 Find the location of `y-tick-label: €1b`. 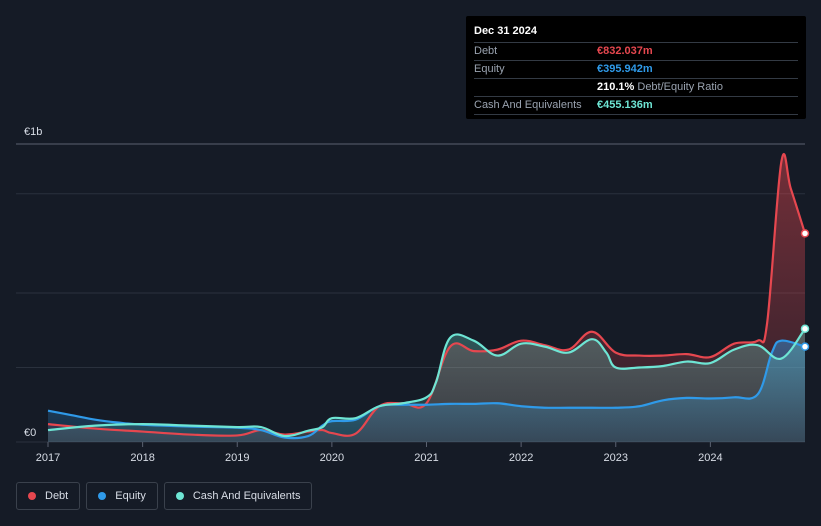

y-tick-label: €1b is located at coordinates (33, 132).